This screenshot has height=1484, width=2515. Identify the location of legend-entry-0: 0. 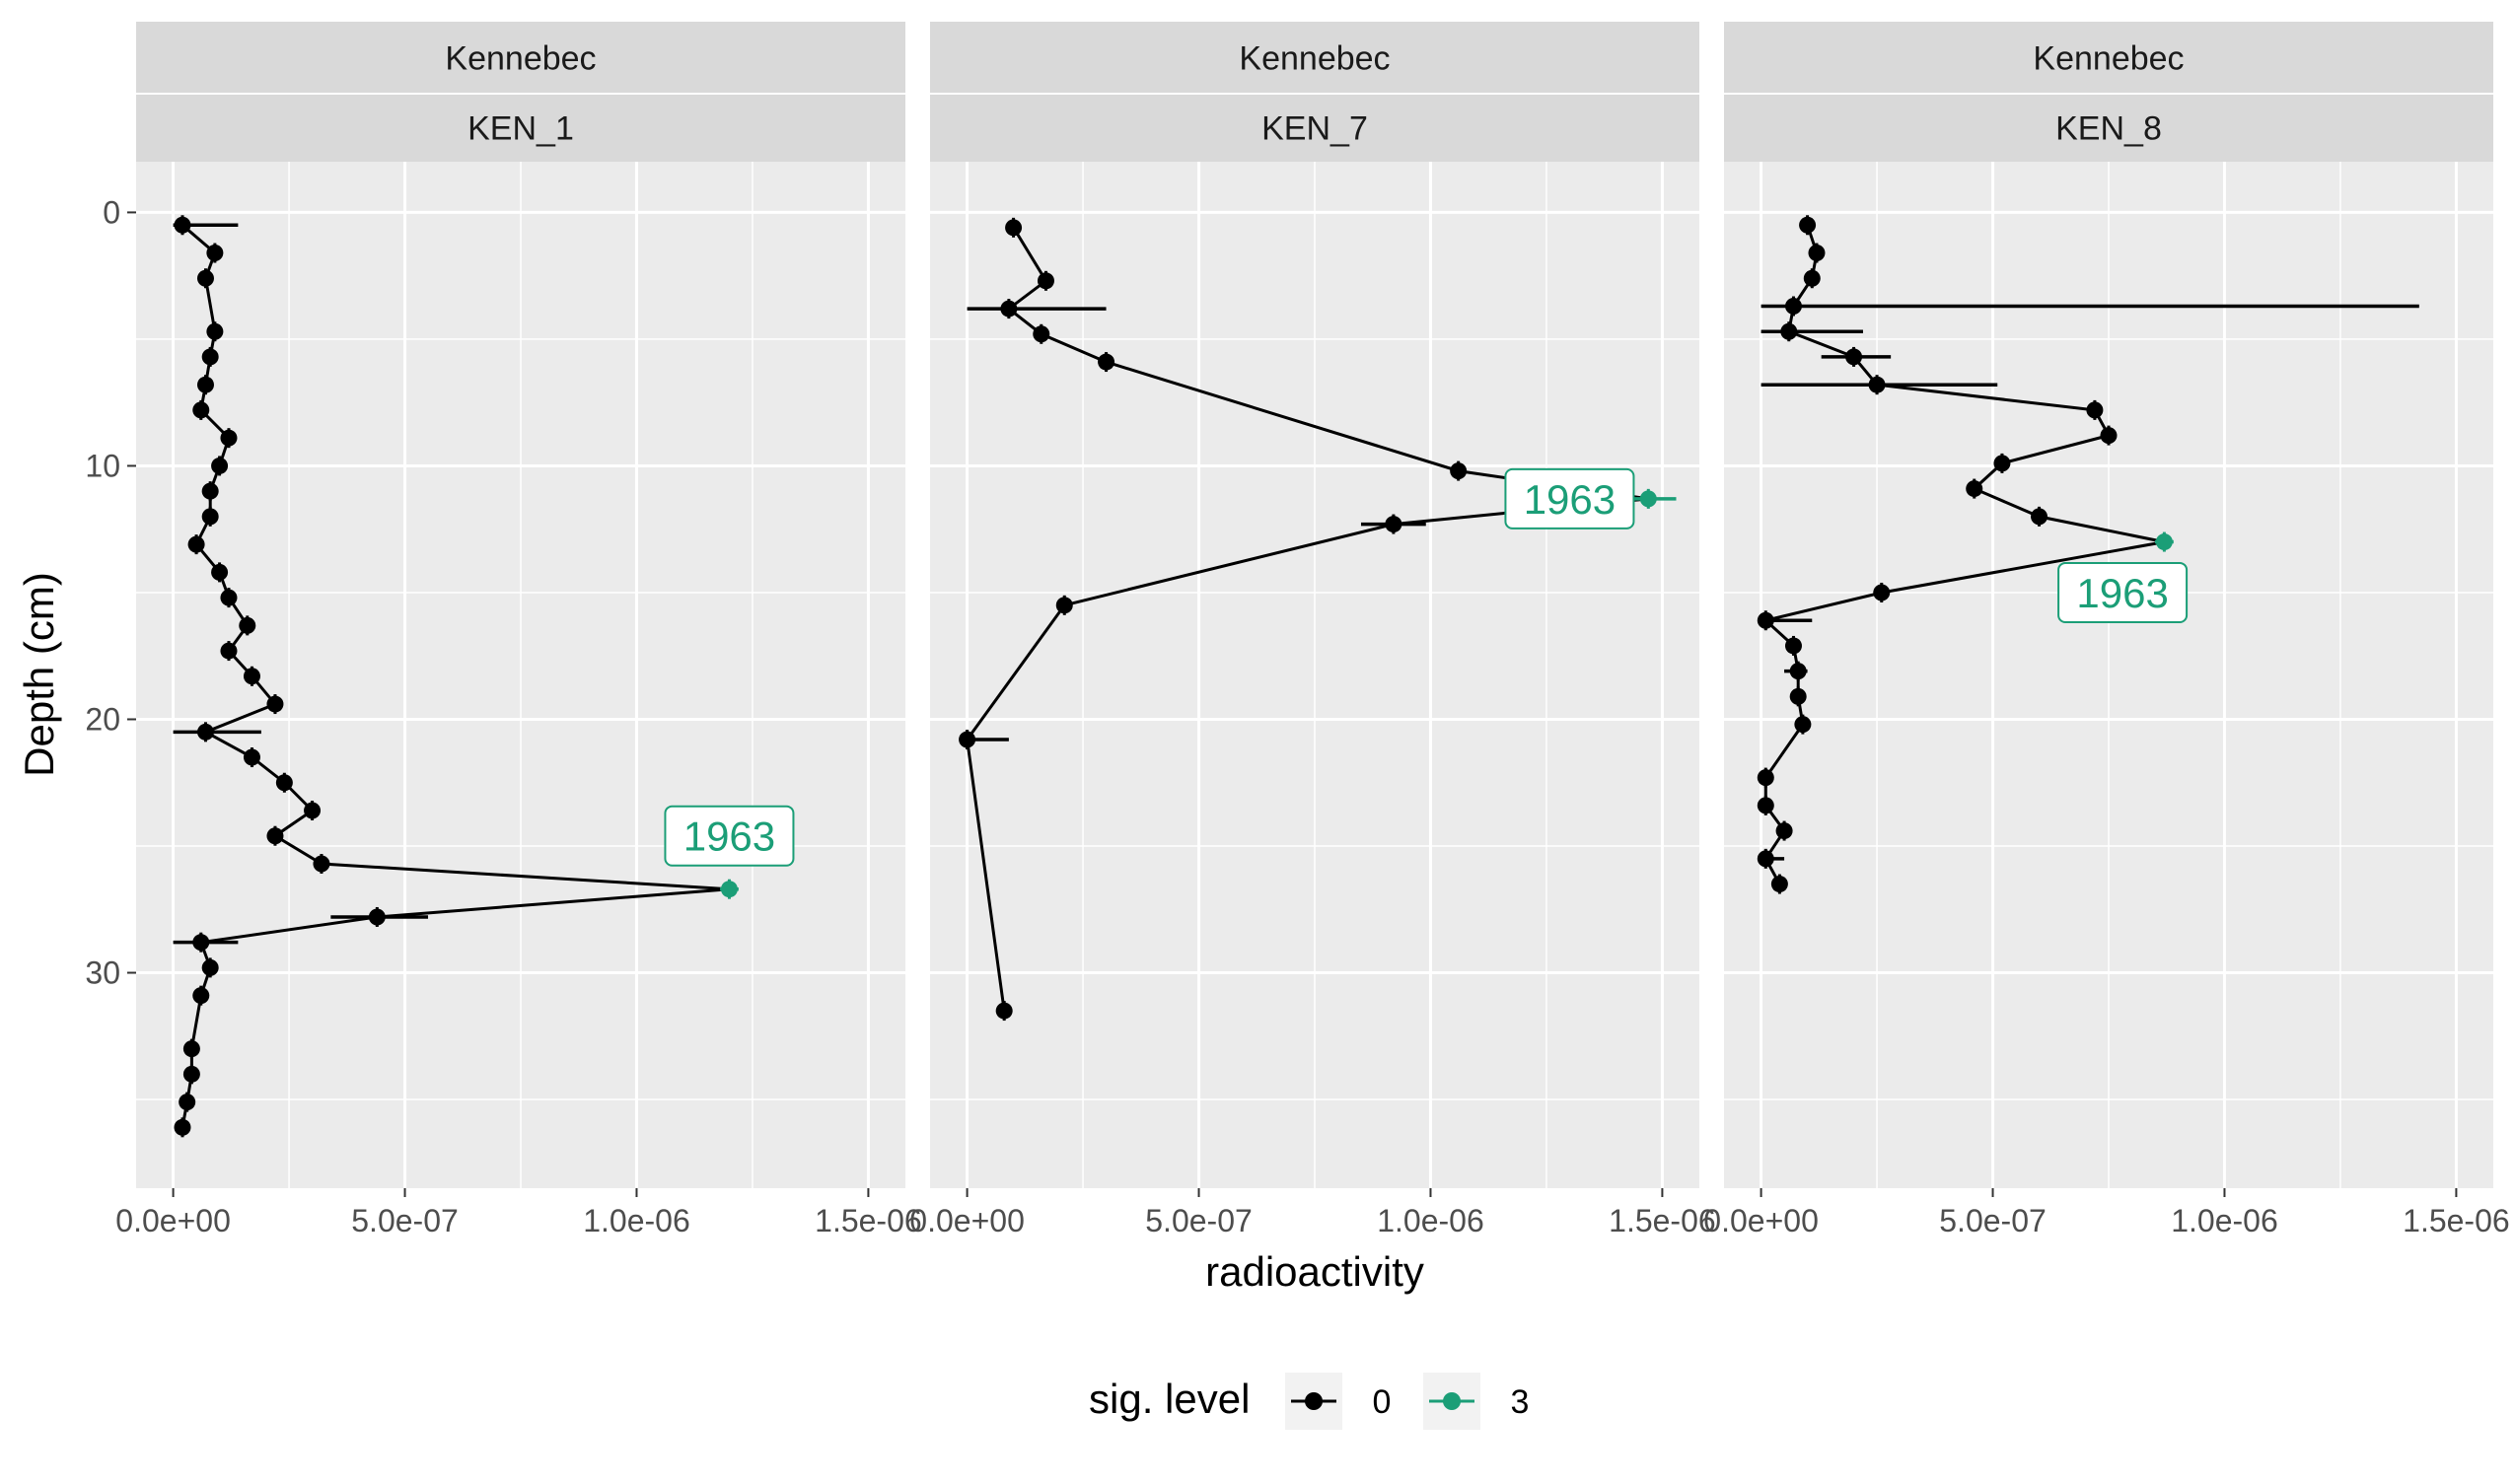
(1338, 1401).